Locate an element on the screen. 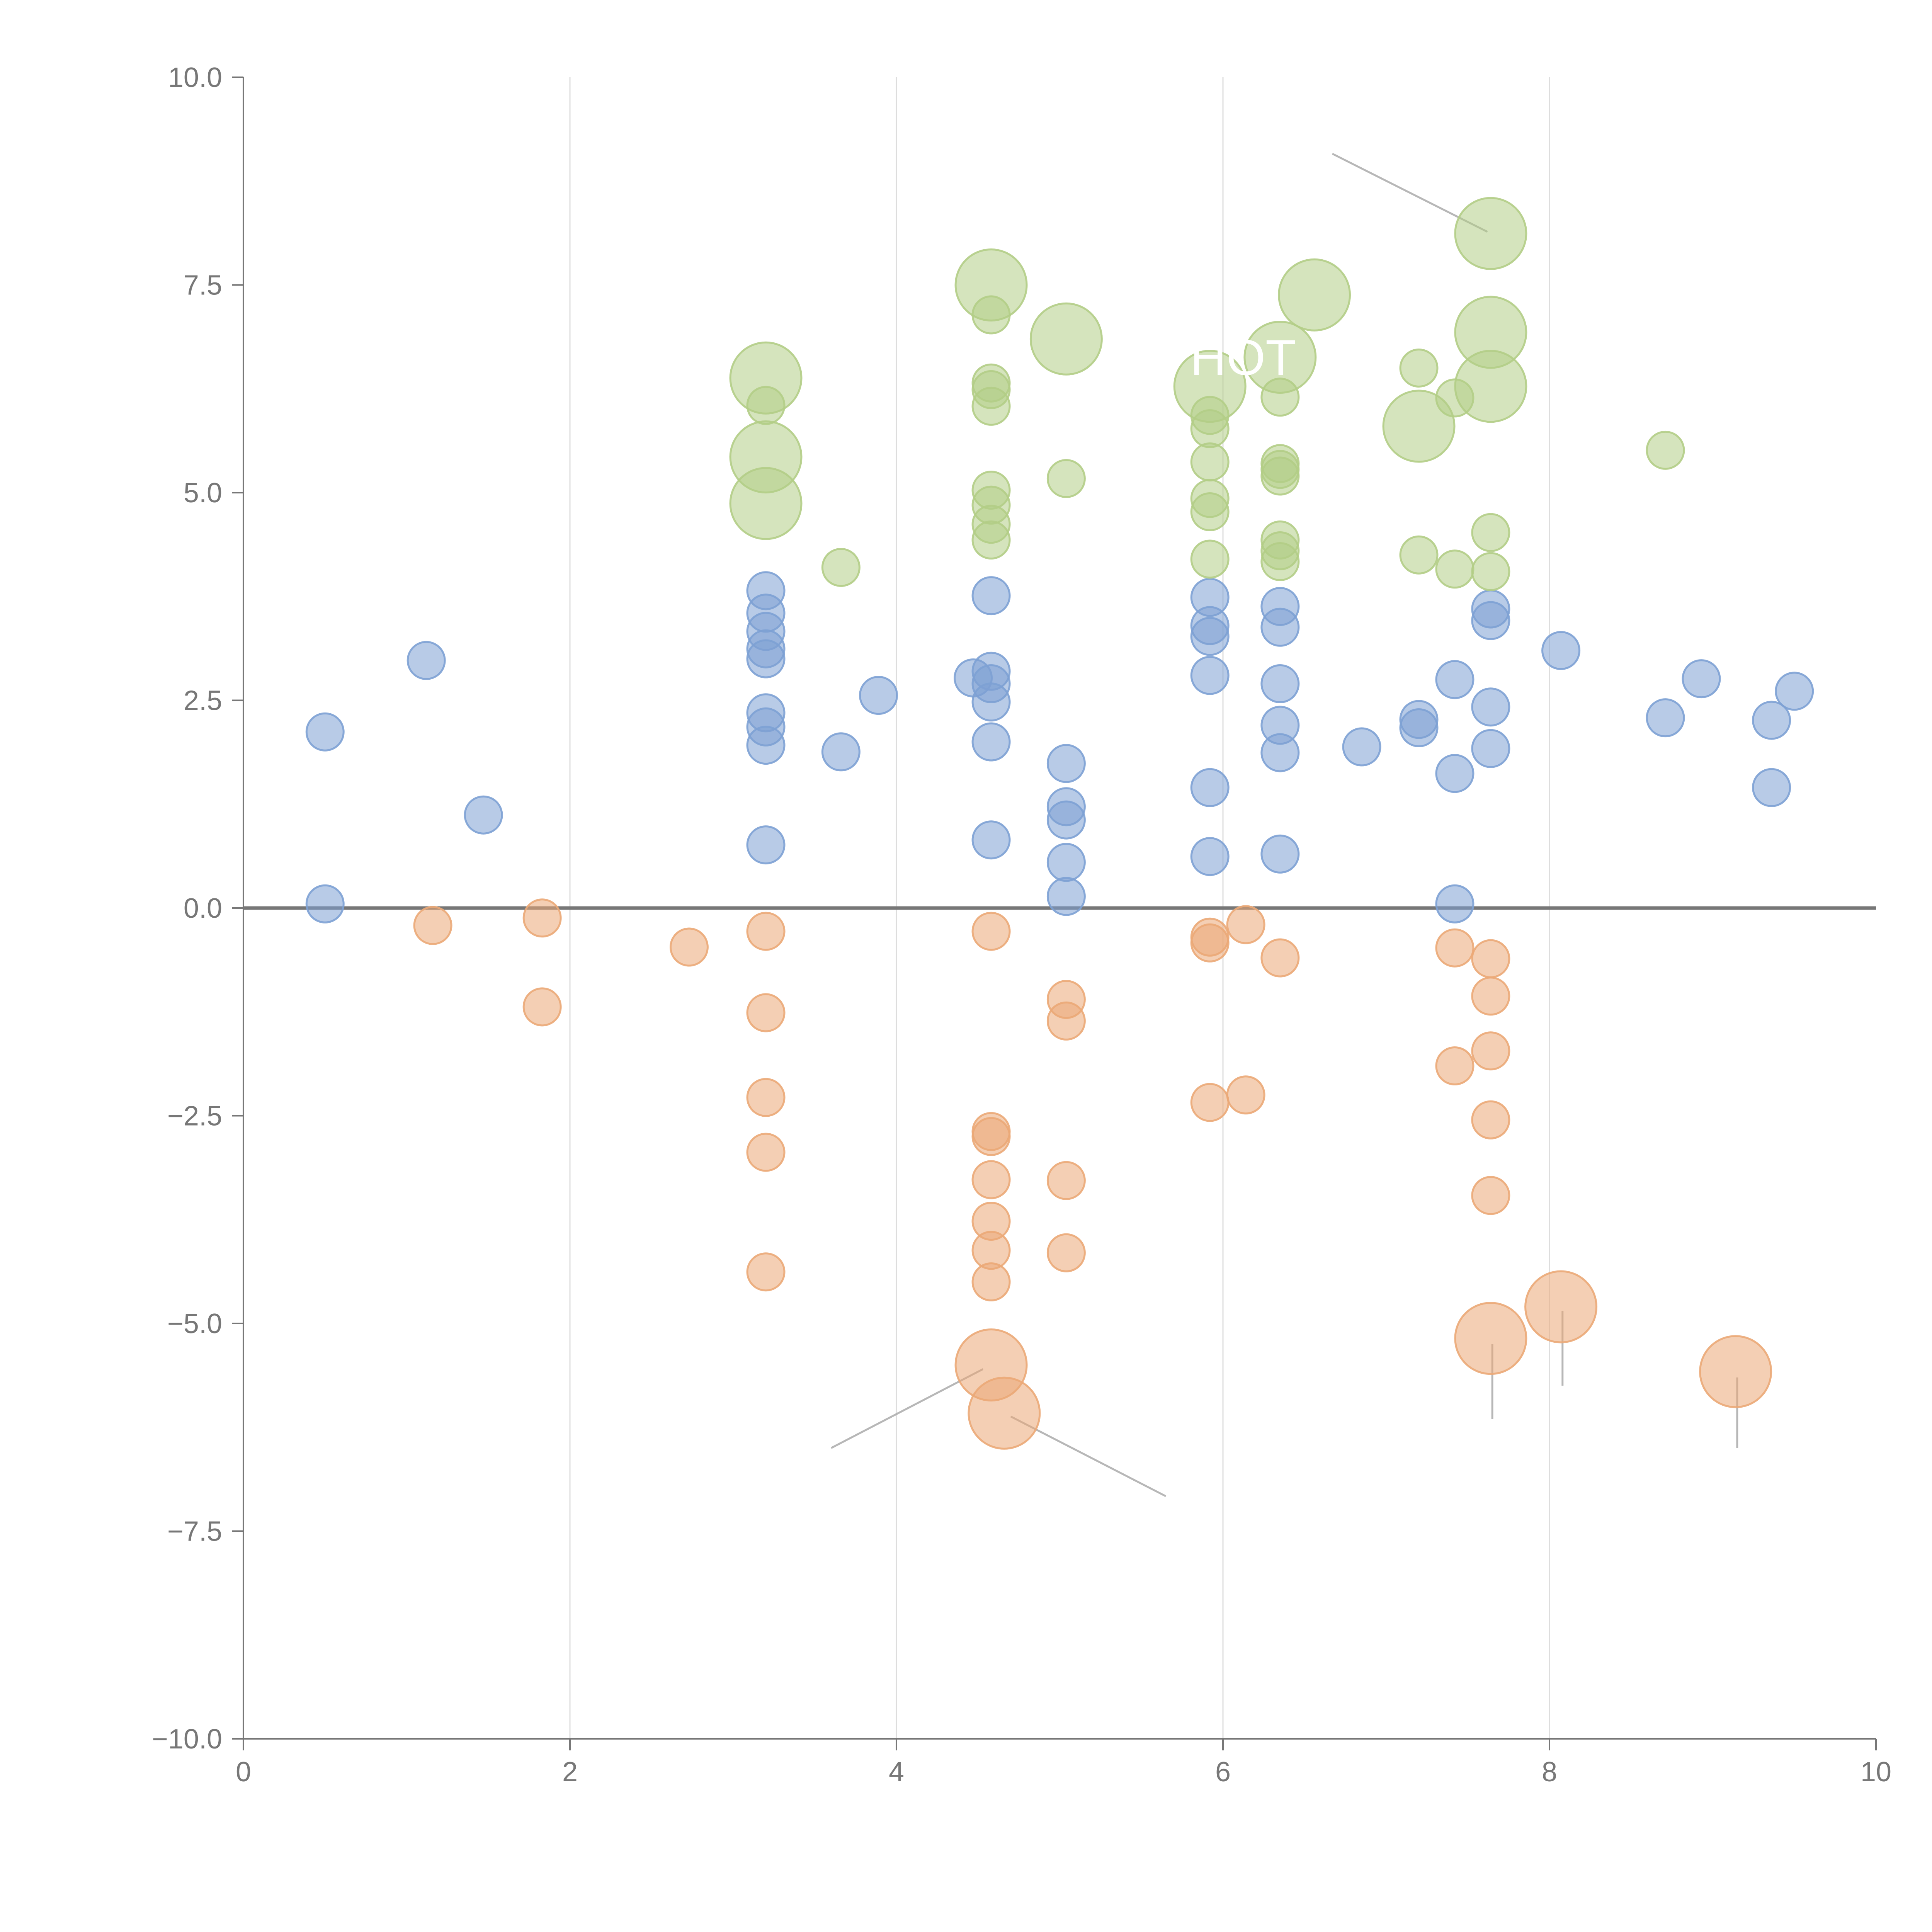 The width and height of the screenshot is (1932, 1932). y-tick-label: 10.0 is located at coordinates (195, 78).